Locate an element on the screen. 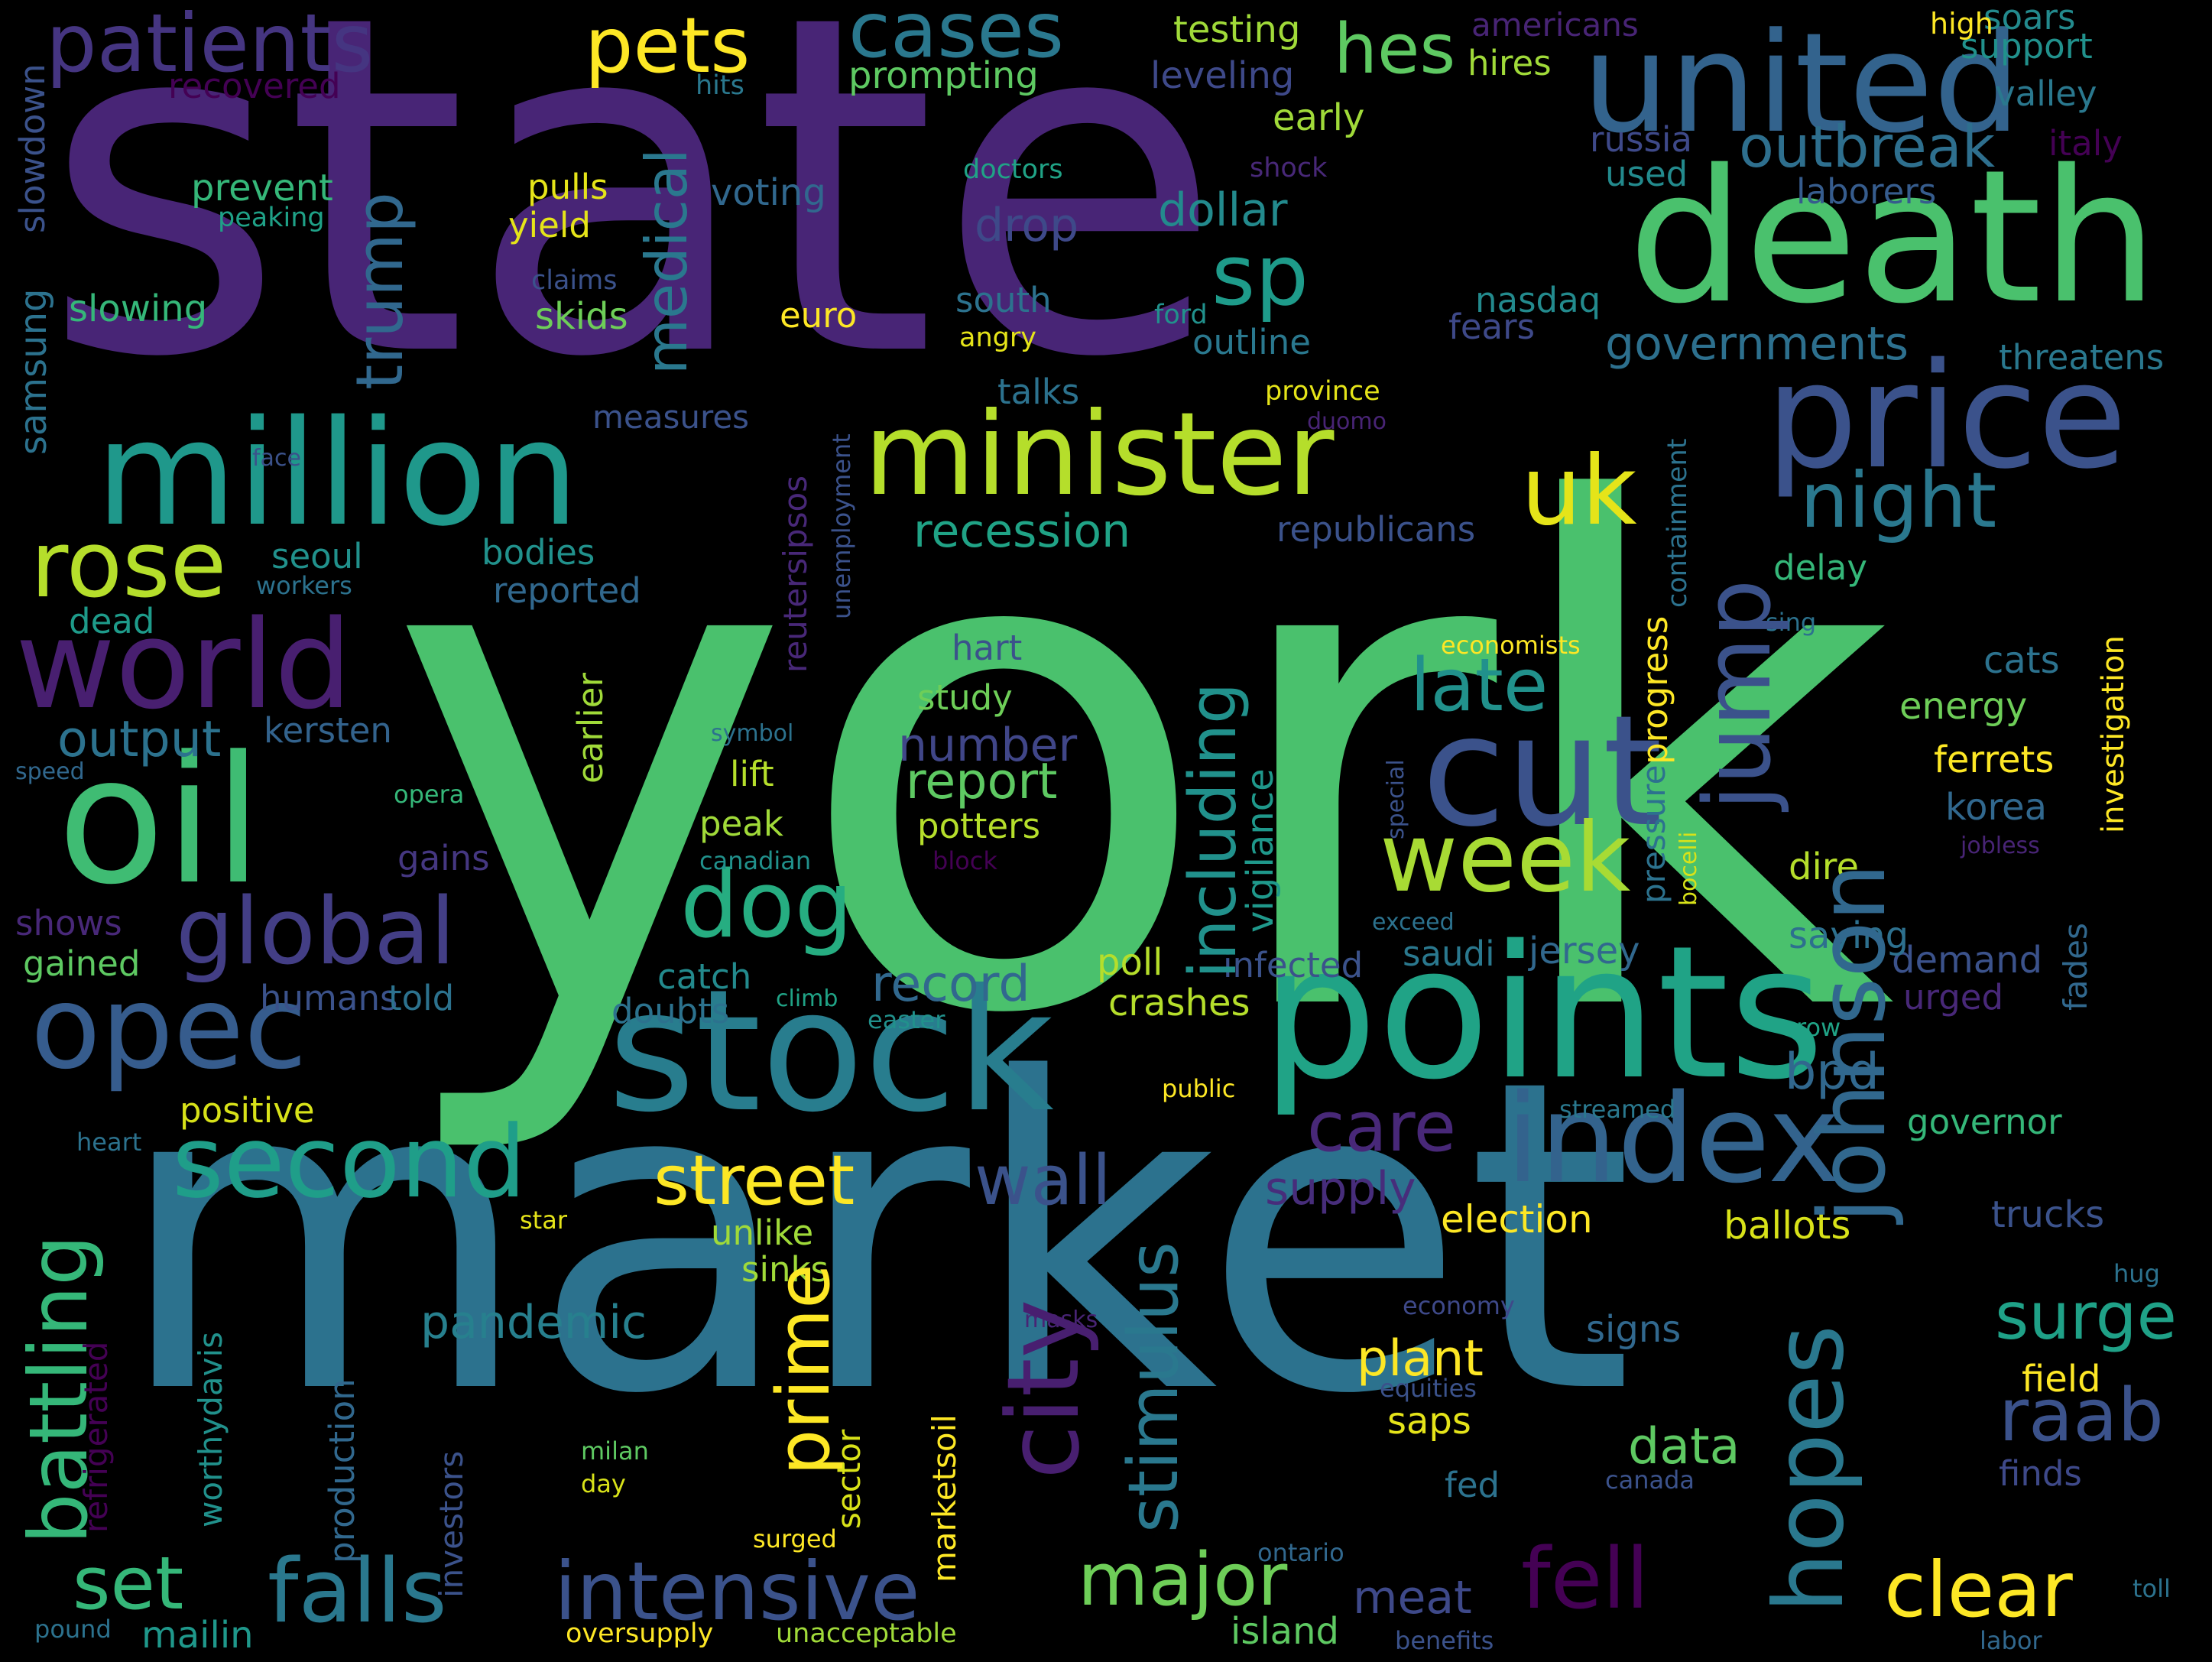  word-vertical: sector is located at coordinates (849, 1479).